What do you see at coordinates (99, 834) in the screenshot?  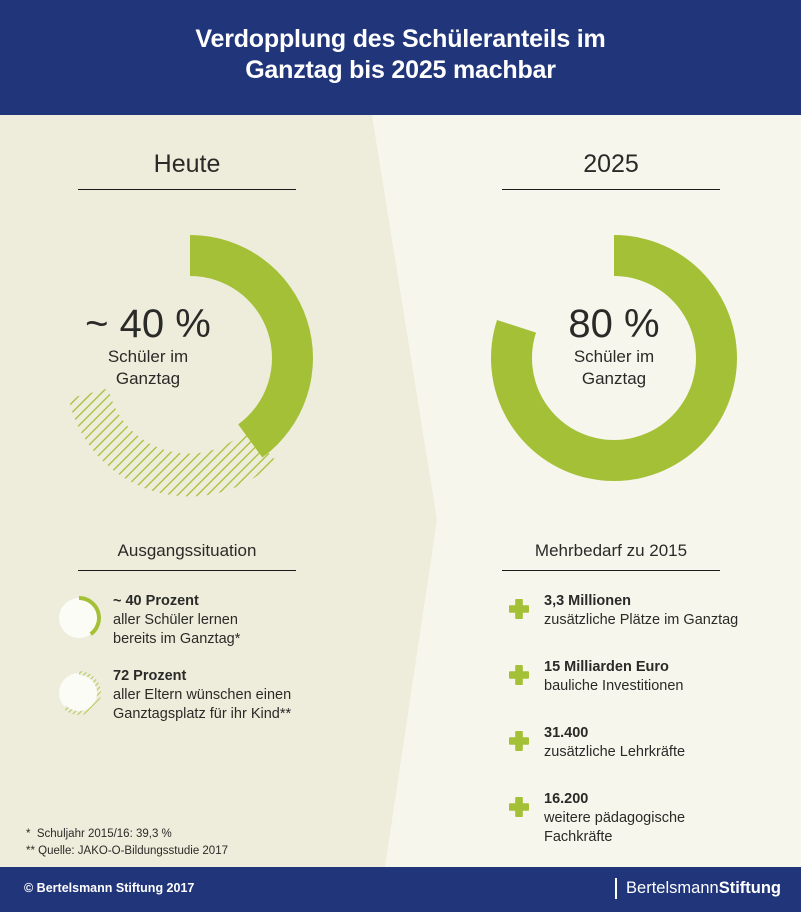 I see `footnote-1: * Schuljahr 2015/16: 39,3 %` at bounding box center [99, 834].